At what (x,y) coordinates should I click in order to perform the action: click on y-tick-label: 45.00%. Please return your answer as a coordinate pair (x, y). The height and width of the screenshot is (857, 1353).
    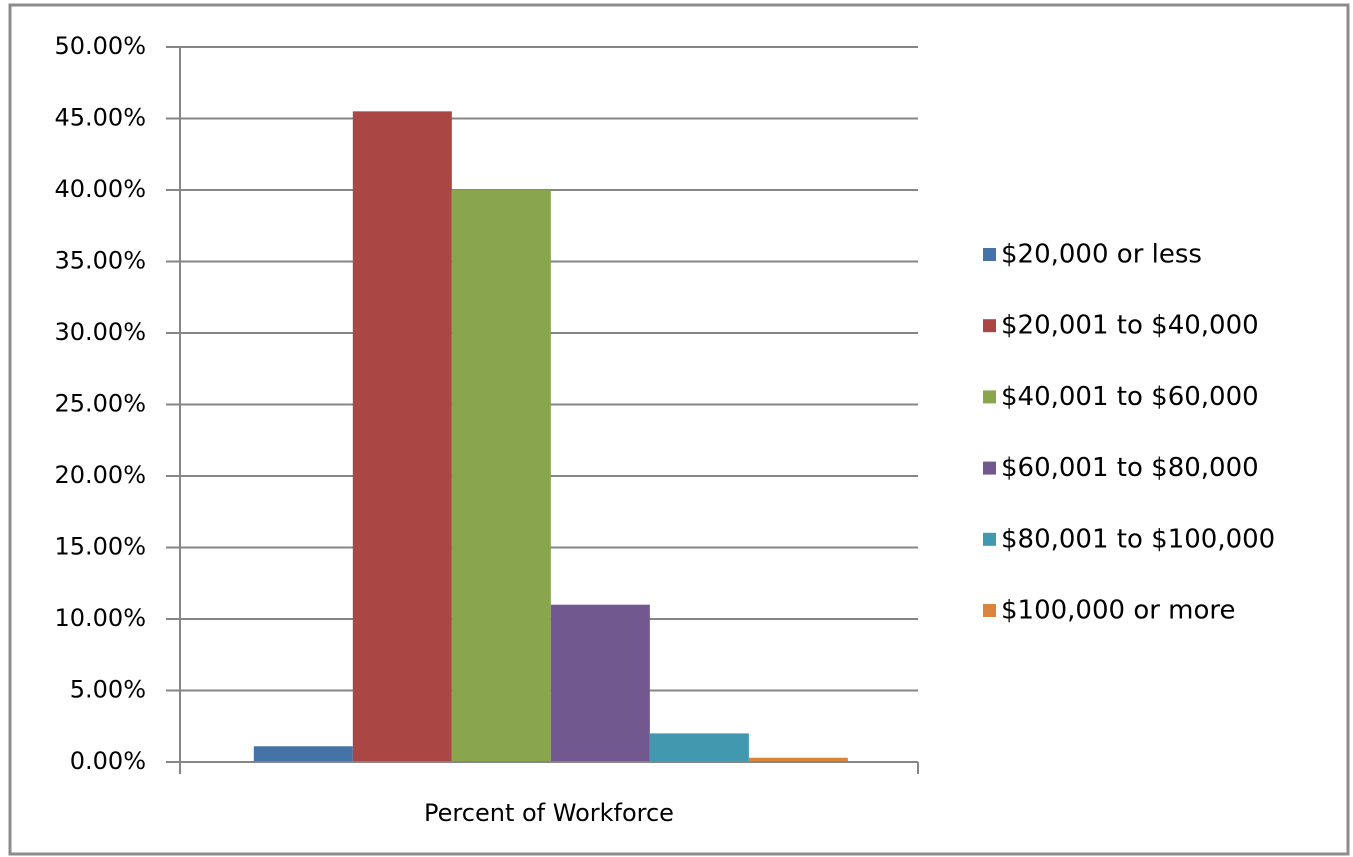
    Looking at the image, I should click on (100, 118).